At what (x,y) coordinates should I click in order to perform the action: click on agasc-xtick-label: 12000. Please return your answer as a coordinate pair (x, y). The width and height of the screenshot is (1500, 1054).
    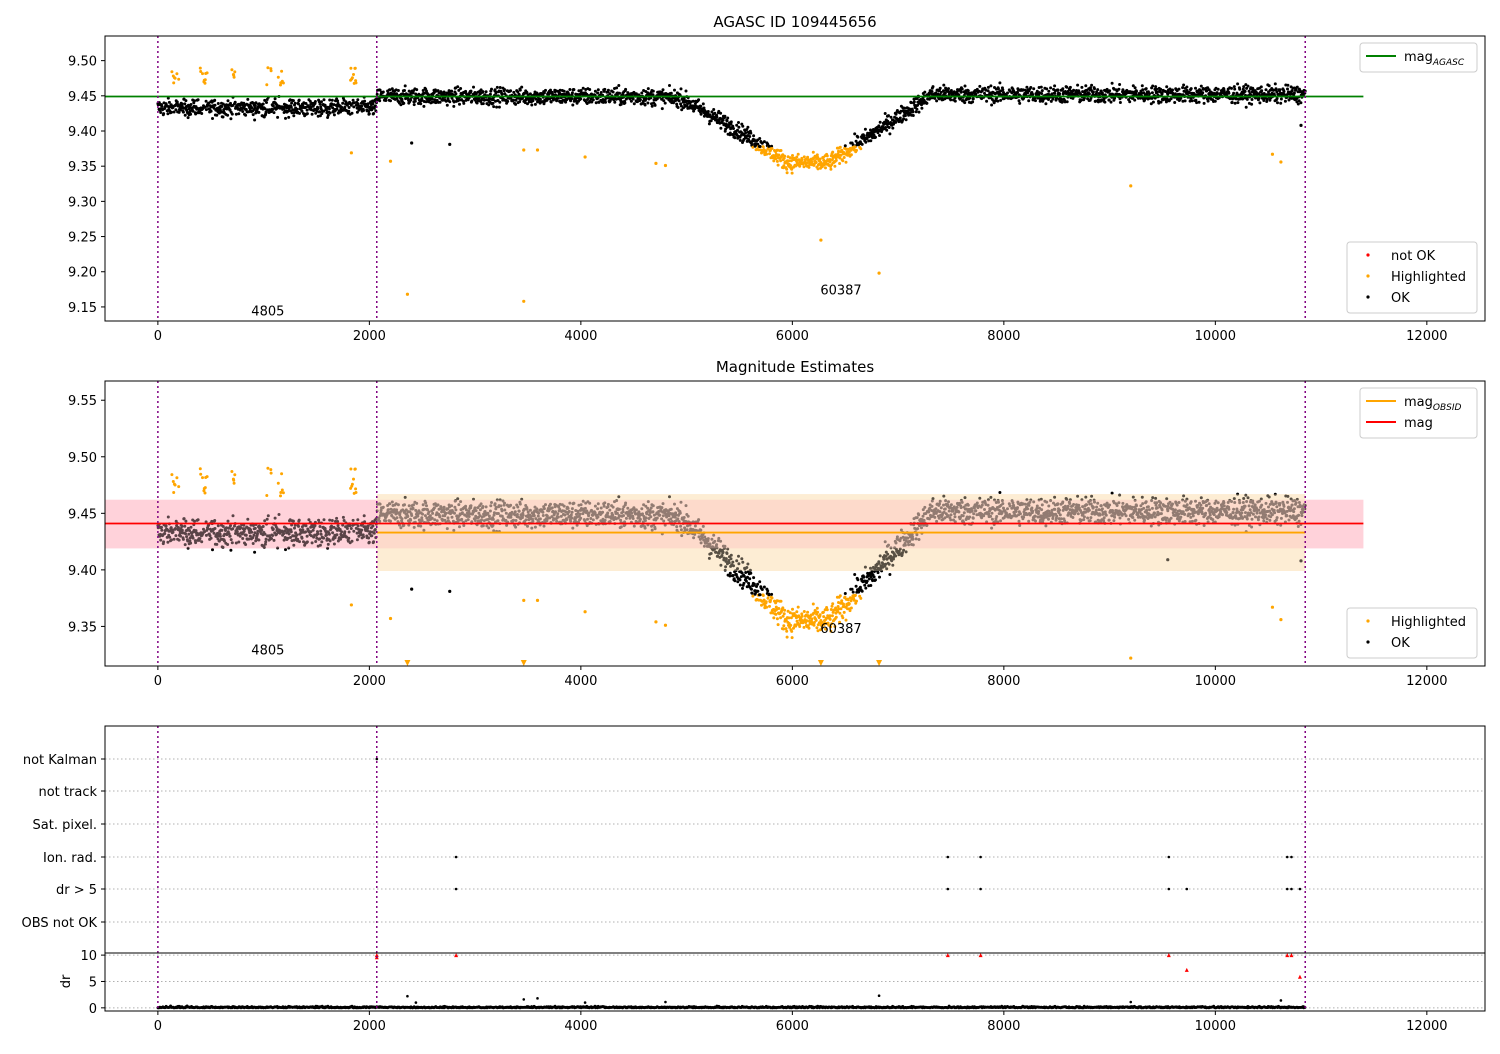
    Looking at the image, I should click on (1426, 336).